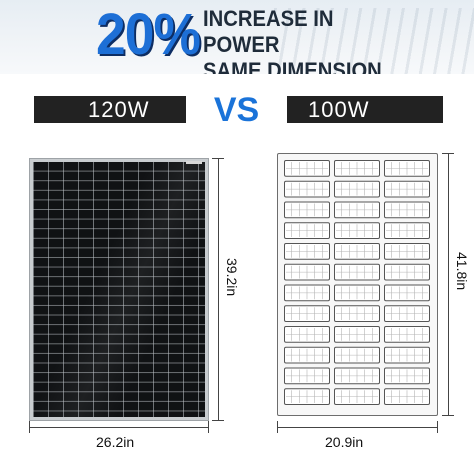 Image resolution: width=474 pixels, height=453 pixels. Describe the element at coordinates (194, 162) in the screenshot. I see `panel-tag` at that location.